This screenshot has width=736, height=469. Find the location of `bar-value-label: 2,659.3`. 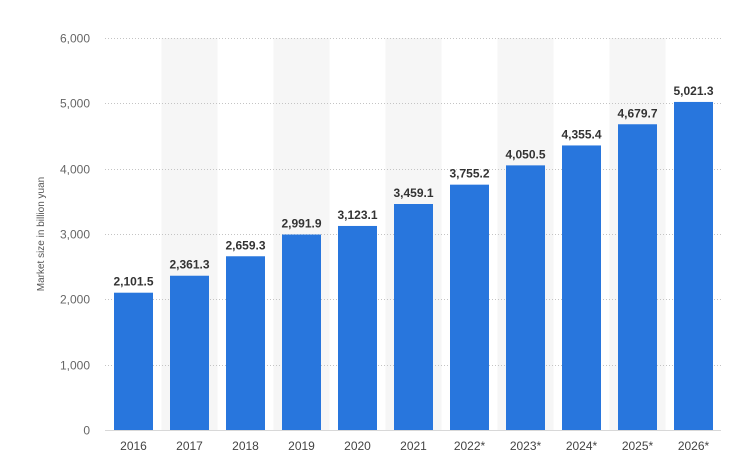

bar-value-label: 2,659.3 is located at coordinates (245, 245).